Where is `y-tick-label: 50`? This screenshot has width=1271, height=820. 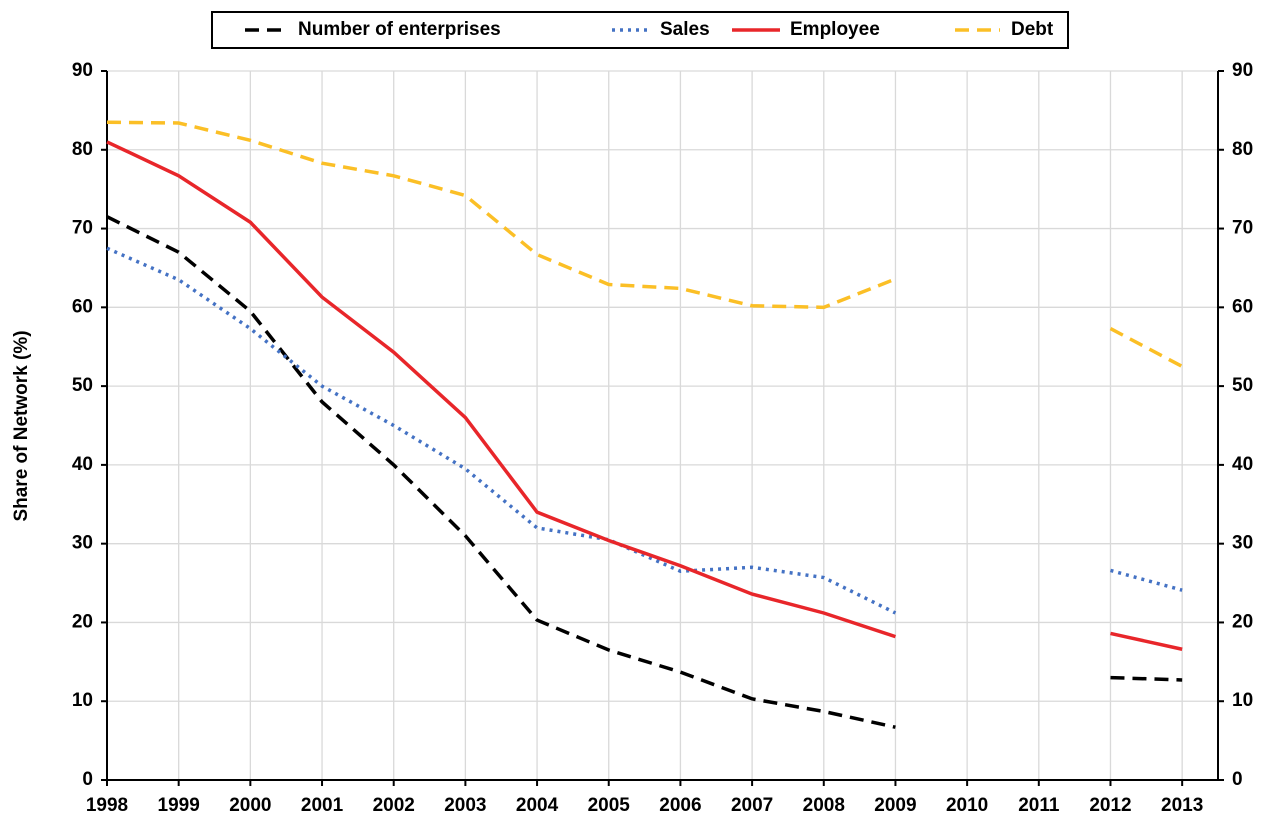 y-tick-label: 50 is located at coordinates (82, 385).